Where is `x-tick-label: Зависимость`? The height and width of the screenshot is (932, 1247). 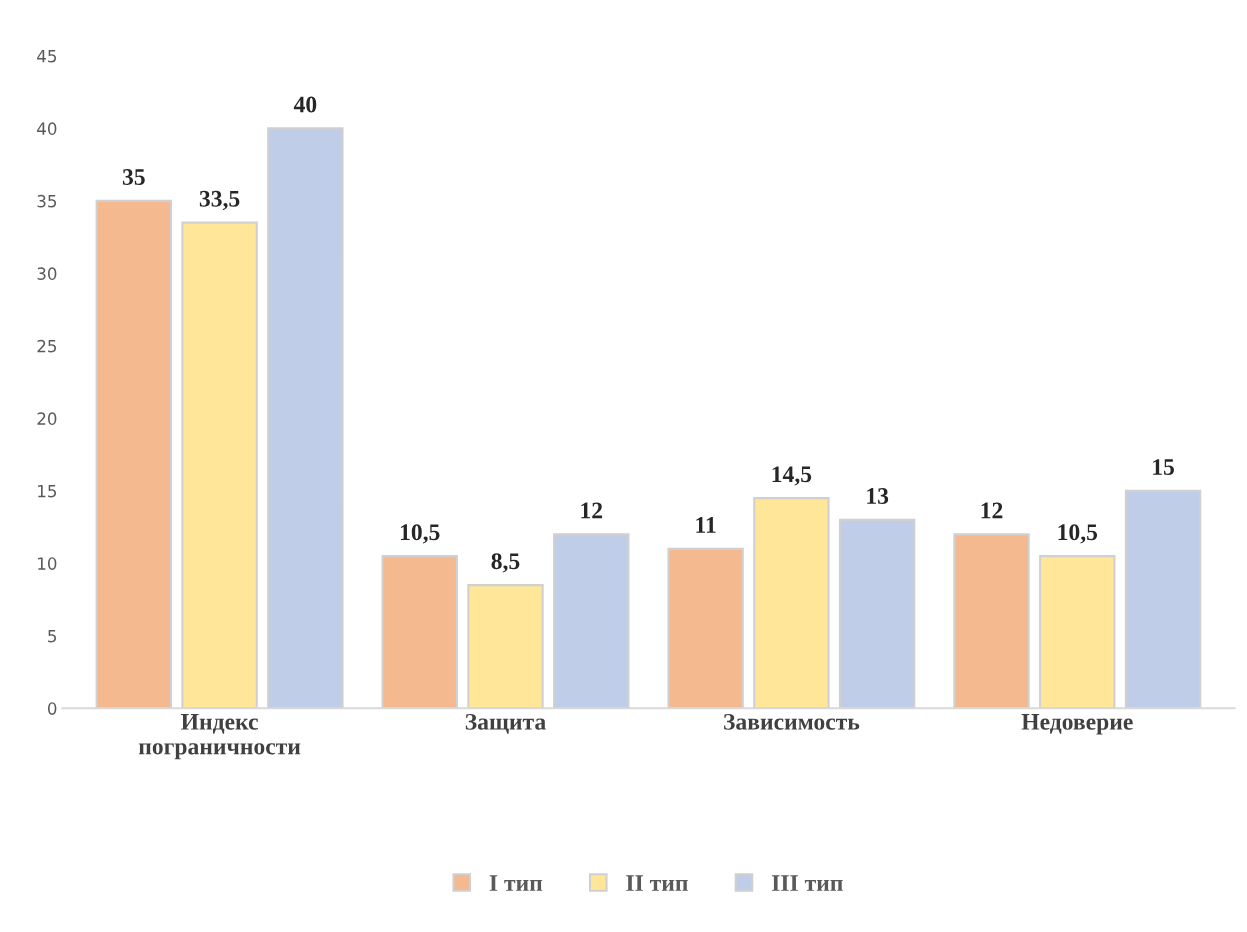
x-tick-label: Зависимость is located at coordinates (792, 721).